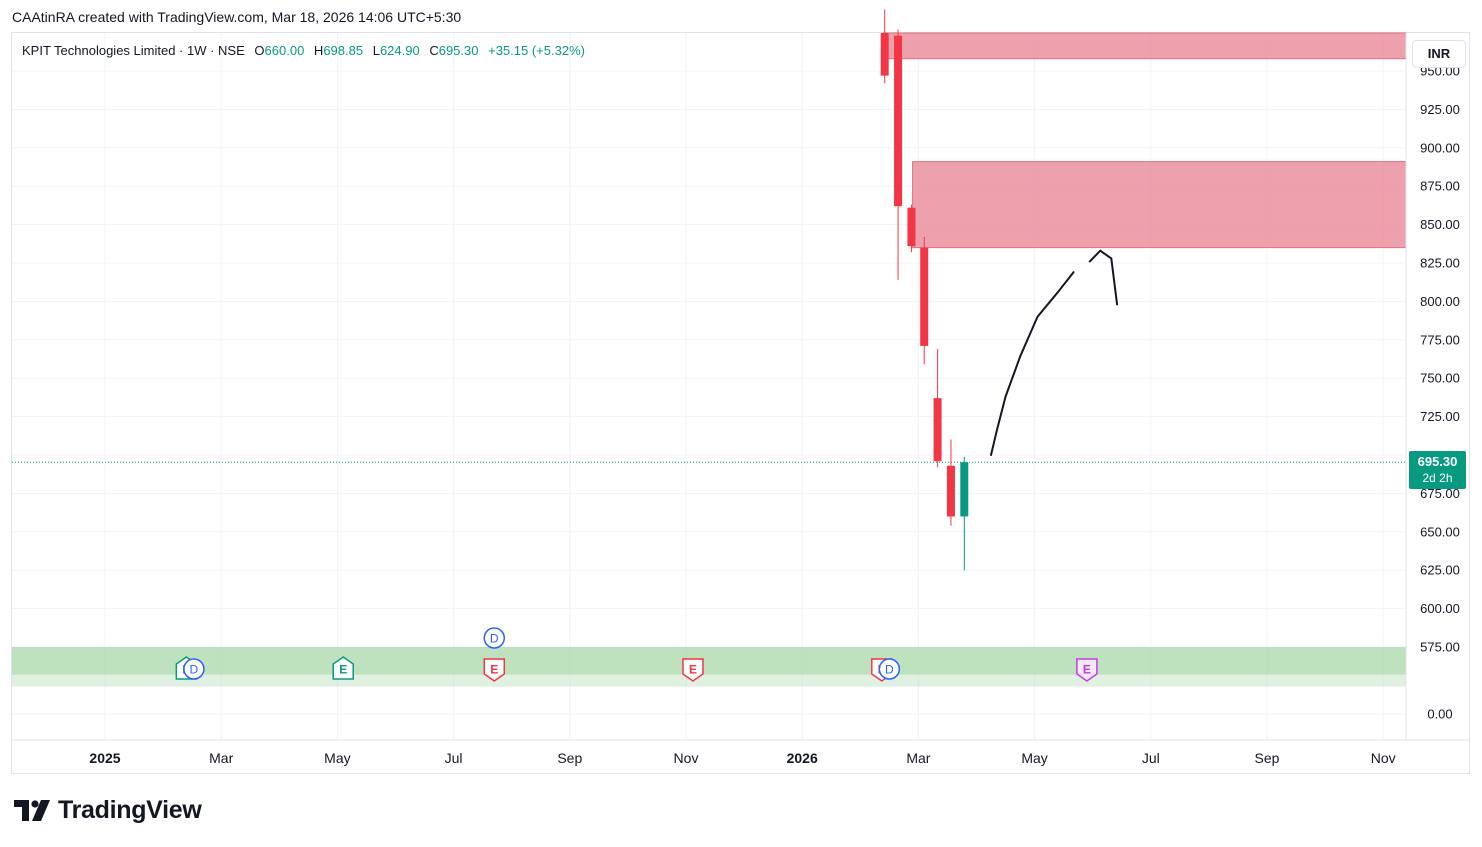 Image resolution: width=1482 pixels, height=847 pixels. I want to click on last-price-value: 695.30, so click(1437, 461).